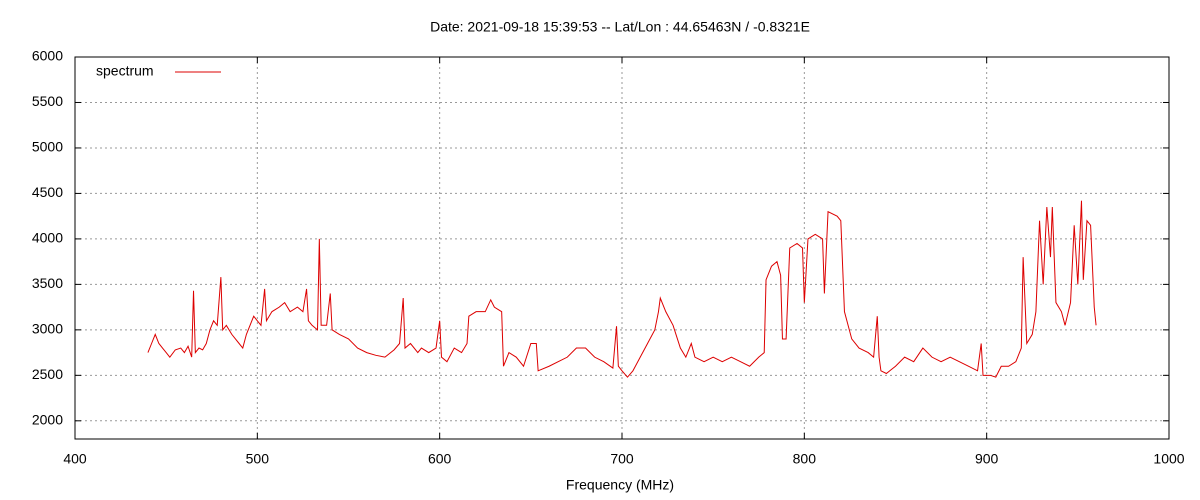 The height and width of the screenshot is (500, 1200). Describe the element at coordinates (258, 459) in the screenshot. I see `x-tick-label: 500` at that location.